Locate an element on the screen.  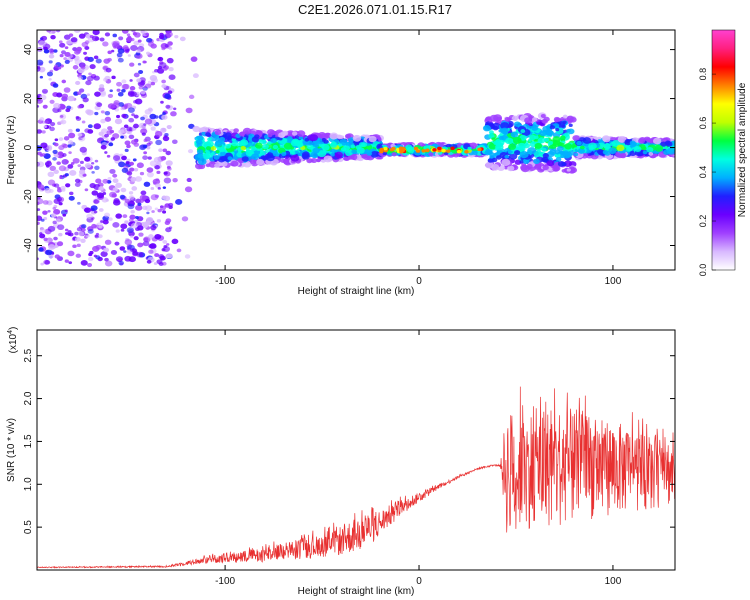
y-tick-label: 1.5 is located at coordinates (28, 441).